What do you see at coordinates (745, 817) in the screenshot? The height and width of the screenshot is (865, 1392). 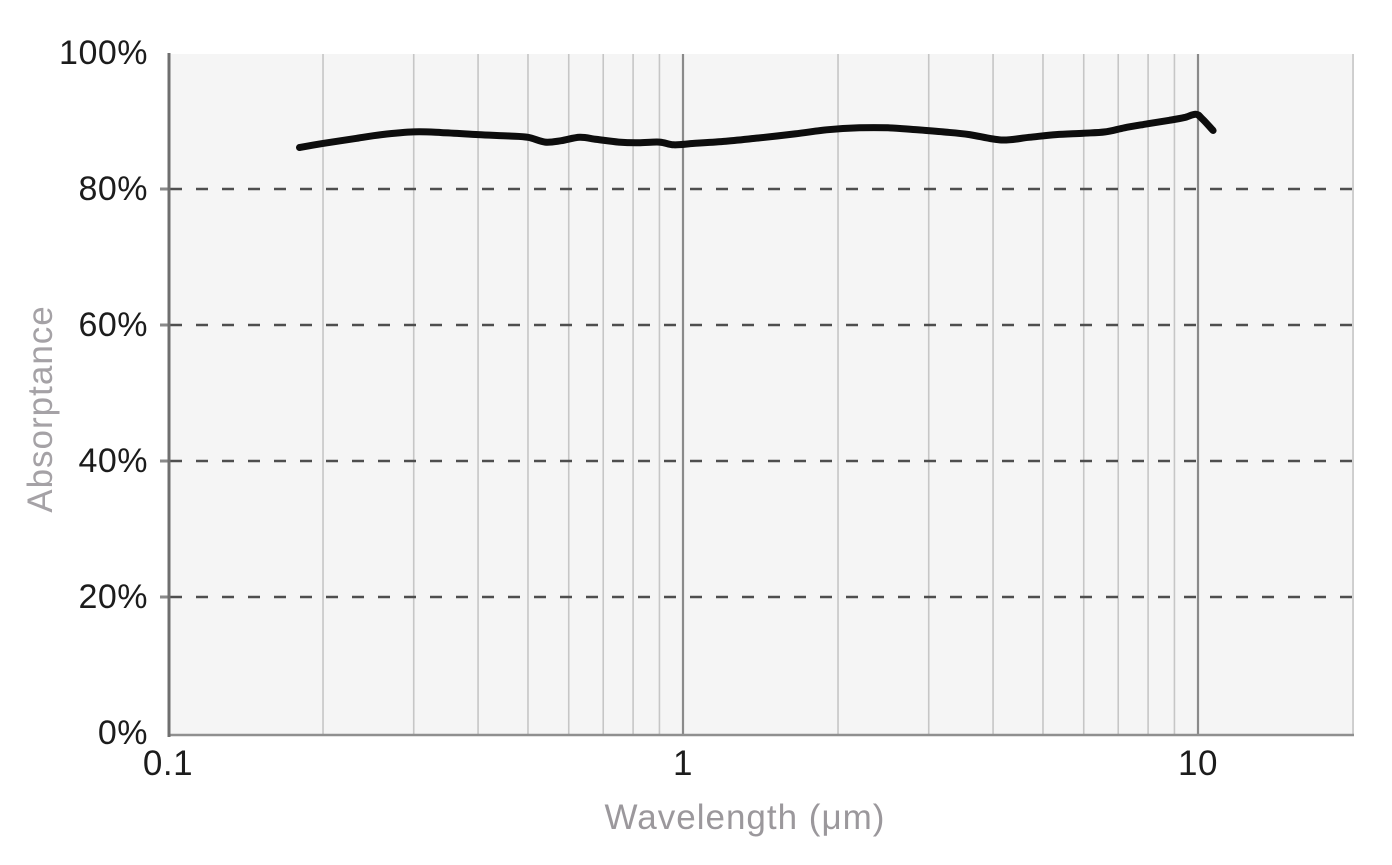 I see `x-axis-title: Wavelength (μm)` at bounding box center [745, 817].